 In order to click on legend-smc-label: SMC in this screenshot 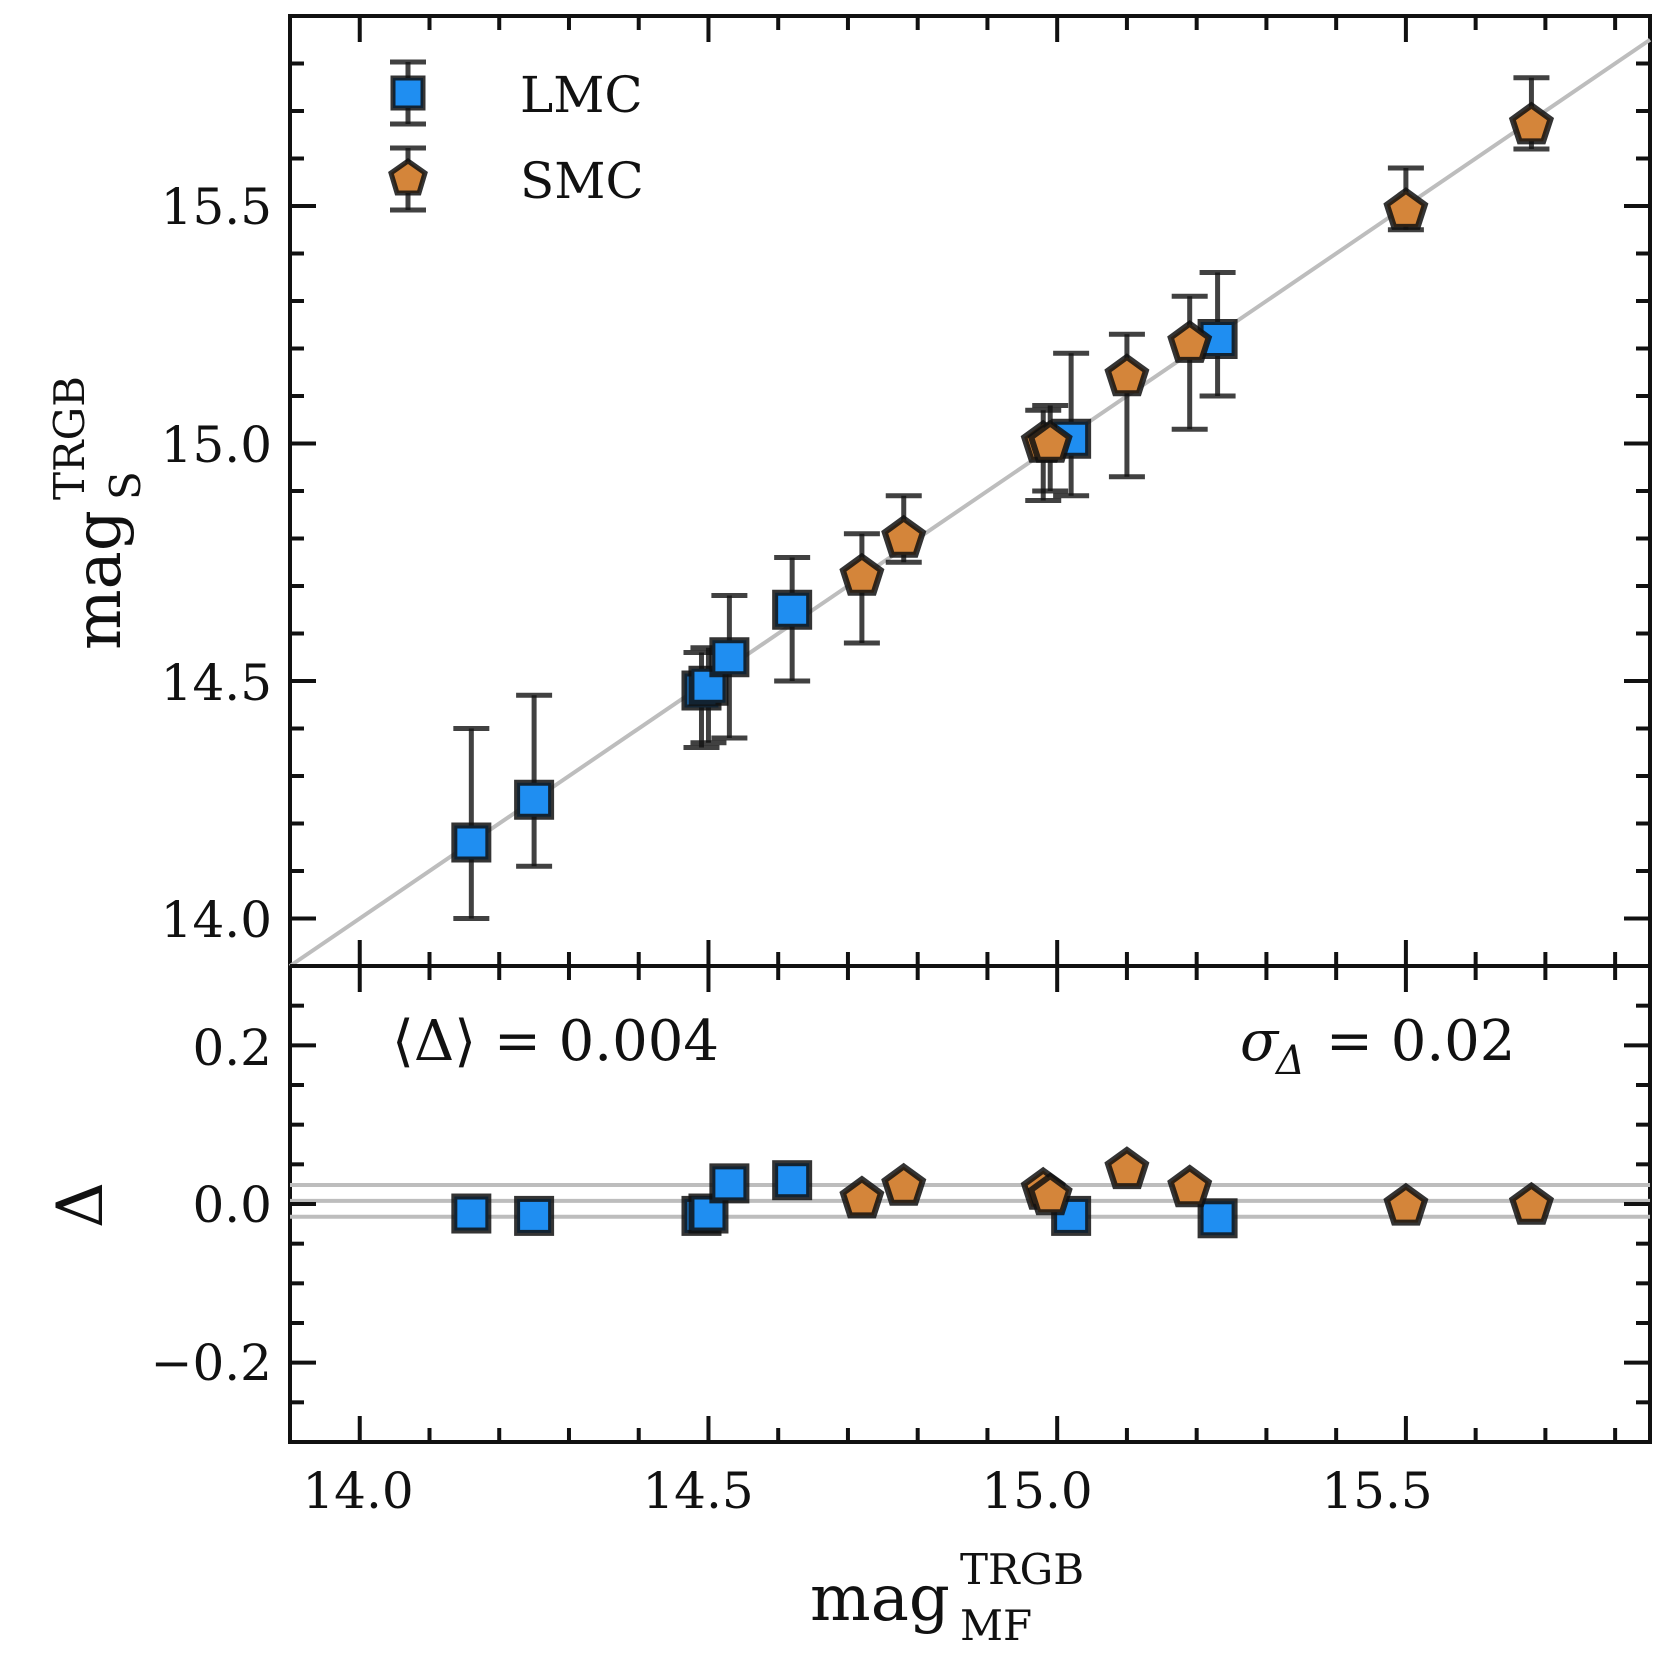, I will do `click(582, 181)`.